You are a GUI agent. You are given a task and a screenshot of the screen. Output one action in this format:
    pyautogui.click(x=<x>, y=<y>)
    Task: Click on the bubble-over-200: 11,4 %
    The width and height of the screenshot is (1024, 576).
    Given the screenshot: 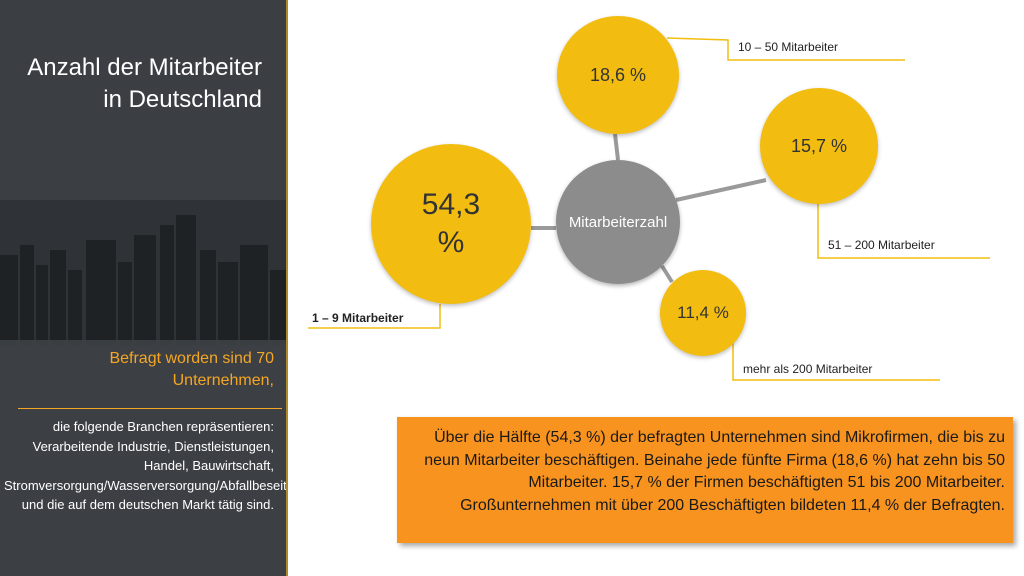 What is the action you would take?
    pyautogui.click(x=703, y=313)
    